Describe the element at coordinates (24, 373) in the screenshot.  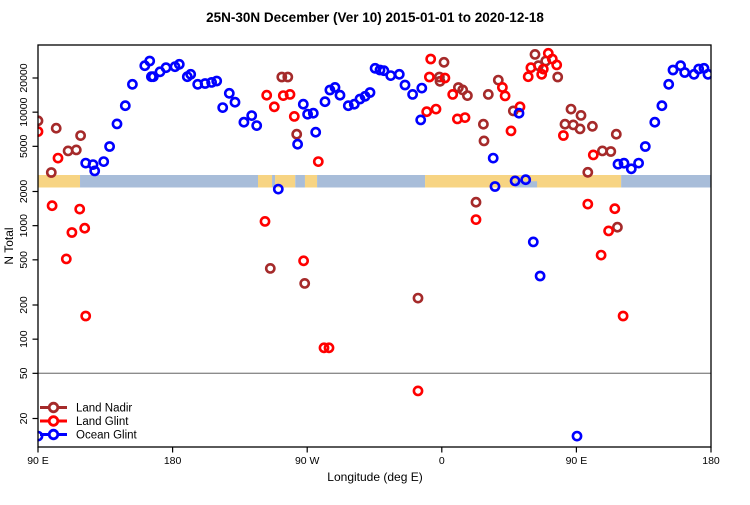
I see `y-tick-label: 50` at that location.